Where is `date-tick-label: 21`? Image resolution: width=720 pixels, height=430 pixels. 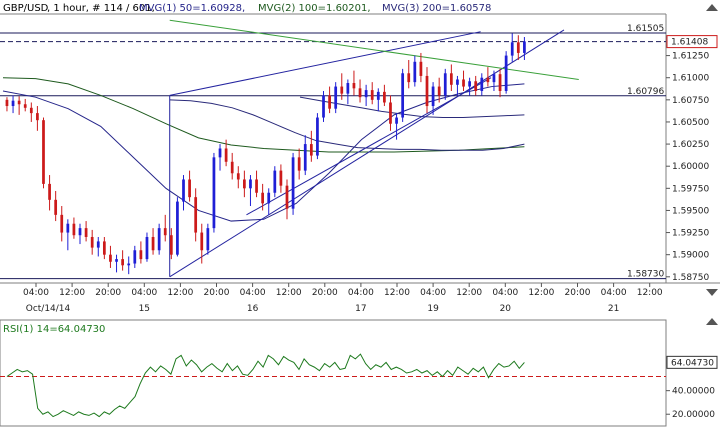
date-tick-label: 21 is located at coordinates (613, 309).